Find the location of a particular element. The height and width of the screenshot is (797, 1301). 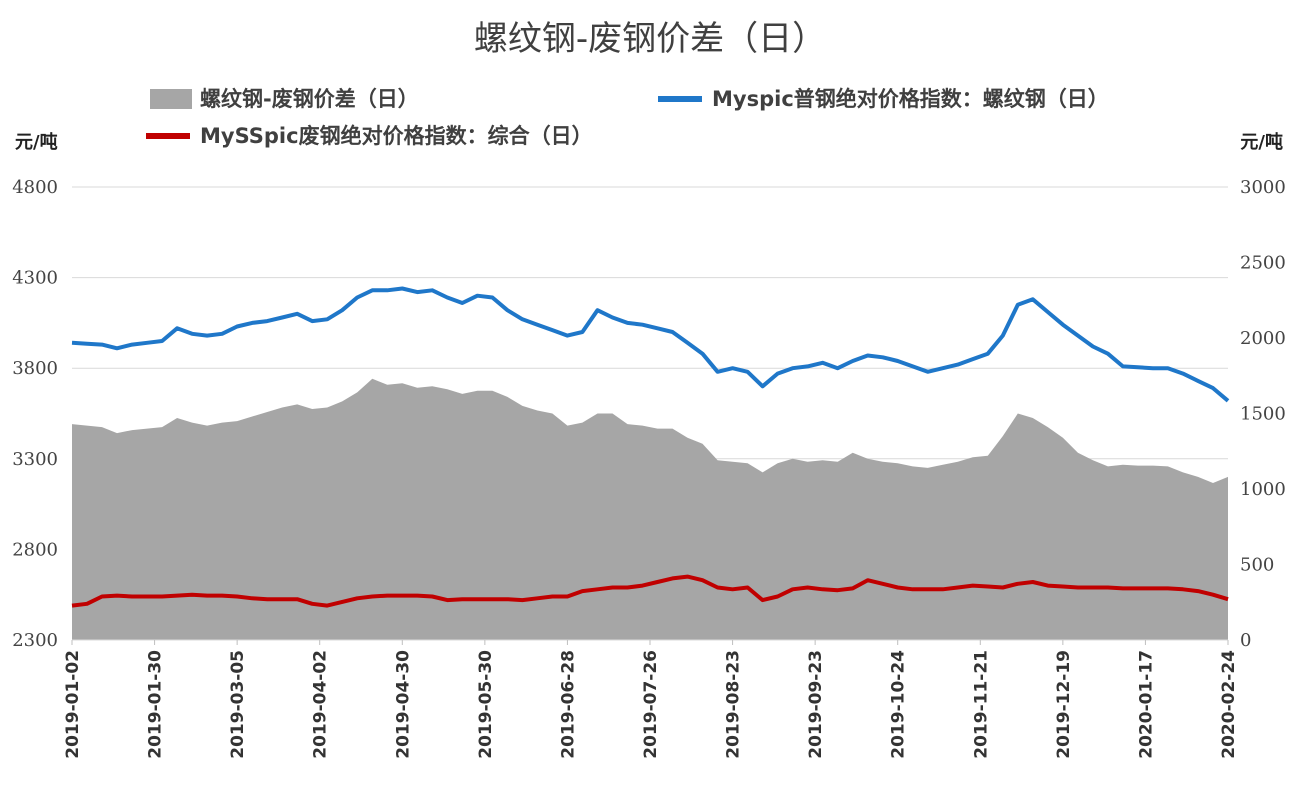

rebar-price-line is located at coordinates (650, 344).